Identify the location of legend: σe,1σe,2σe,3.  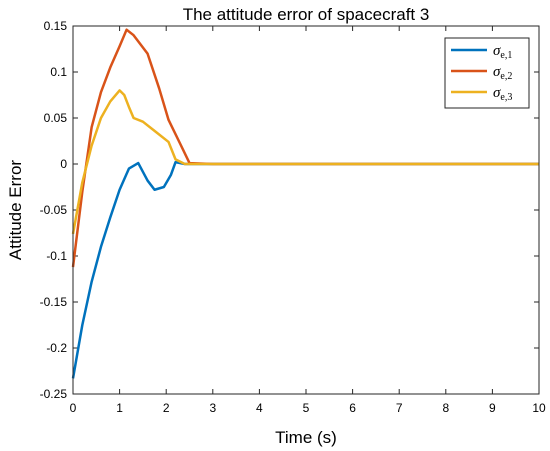
(487, 73).